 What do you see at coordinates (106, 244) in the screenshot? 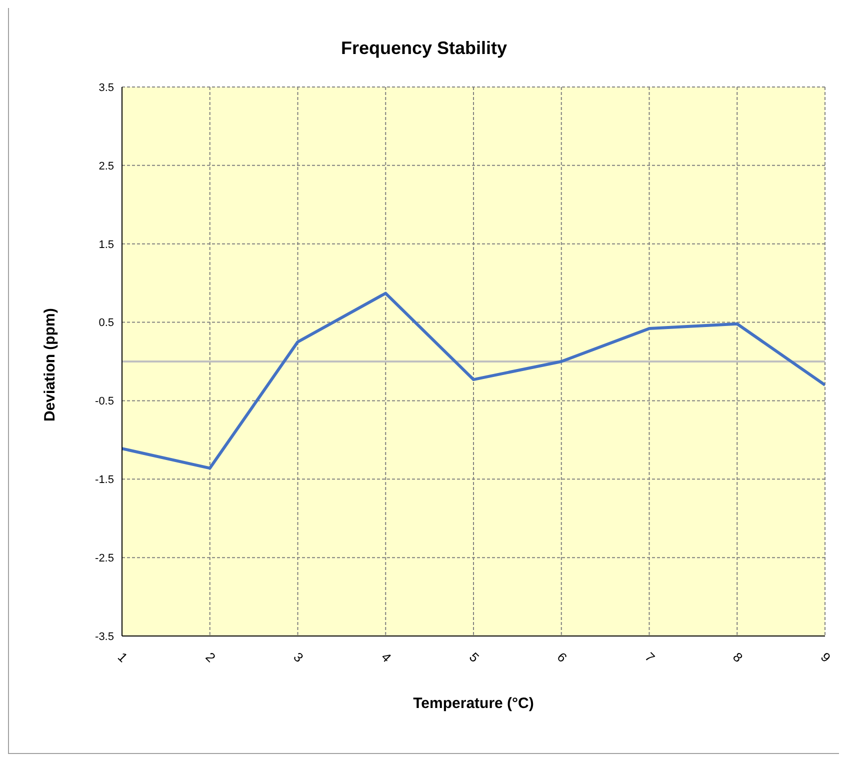
I see `y-tick-label: 1.5` at bounding box center [106, 244].